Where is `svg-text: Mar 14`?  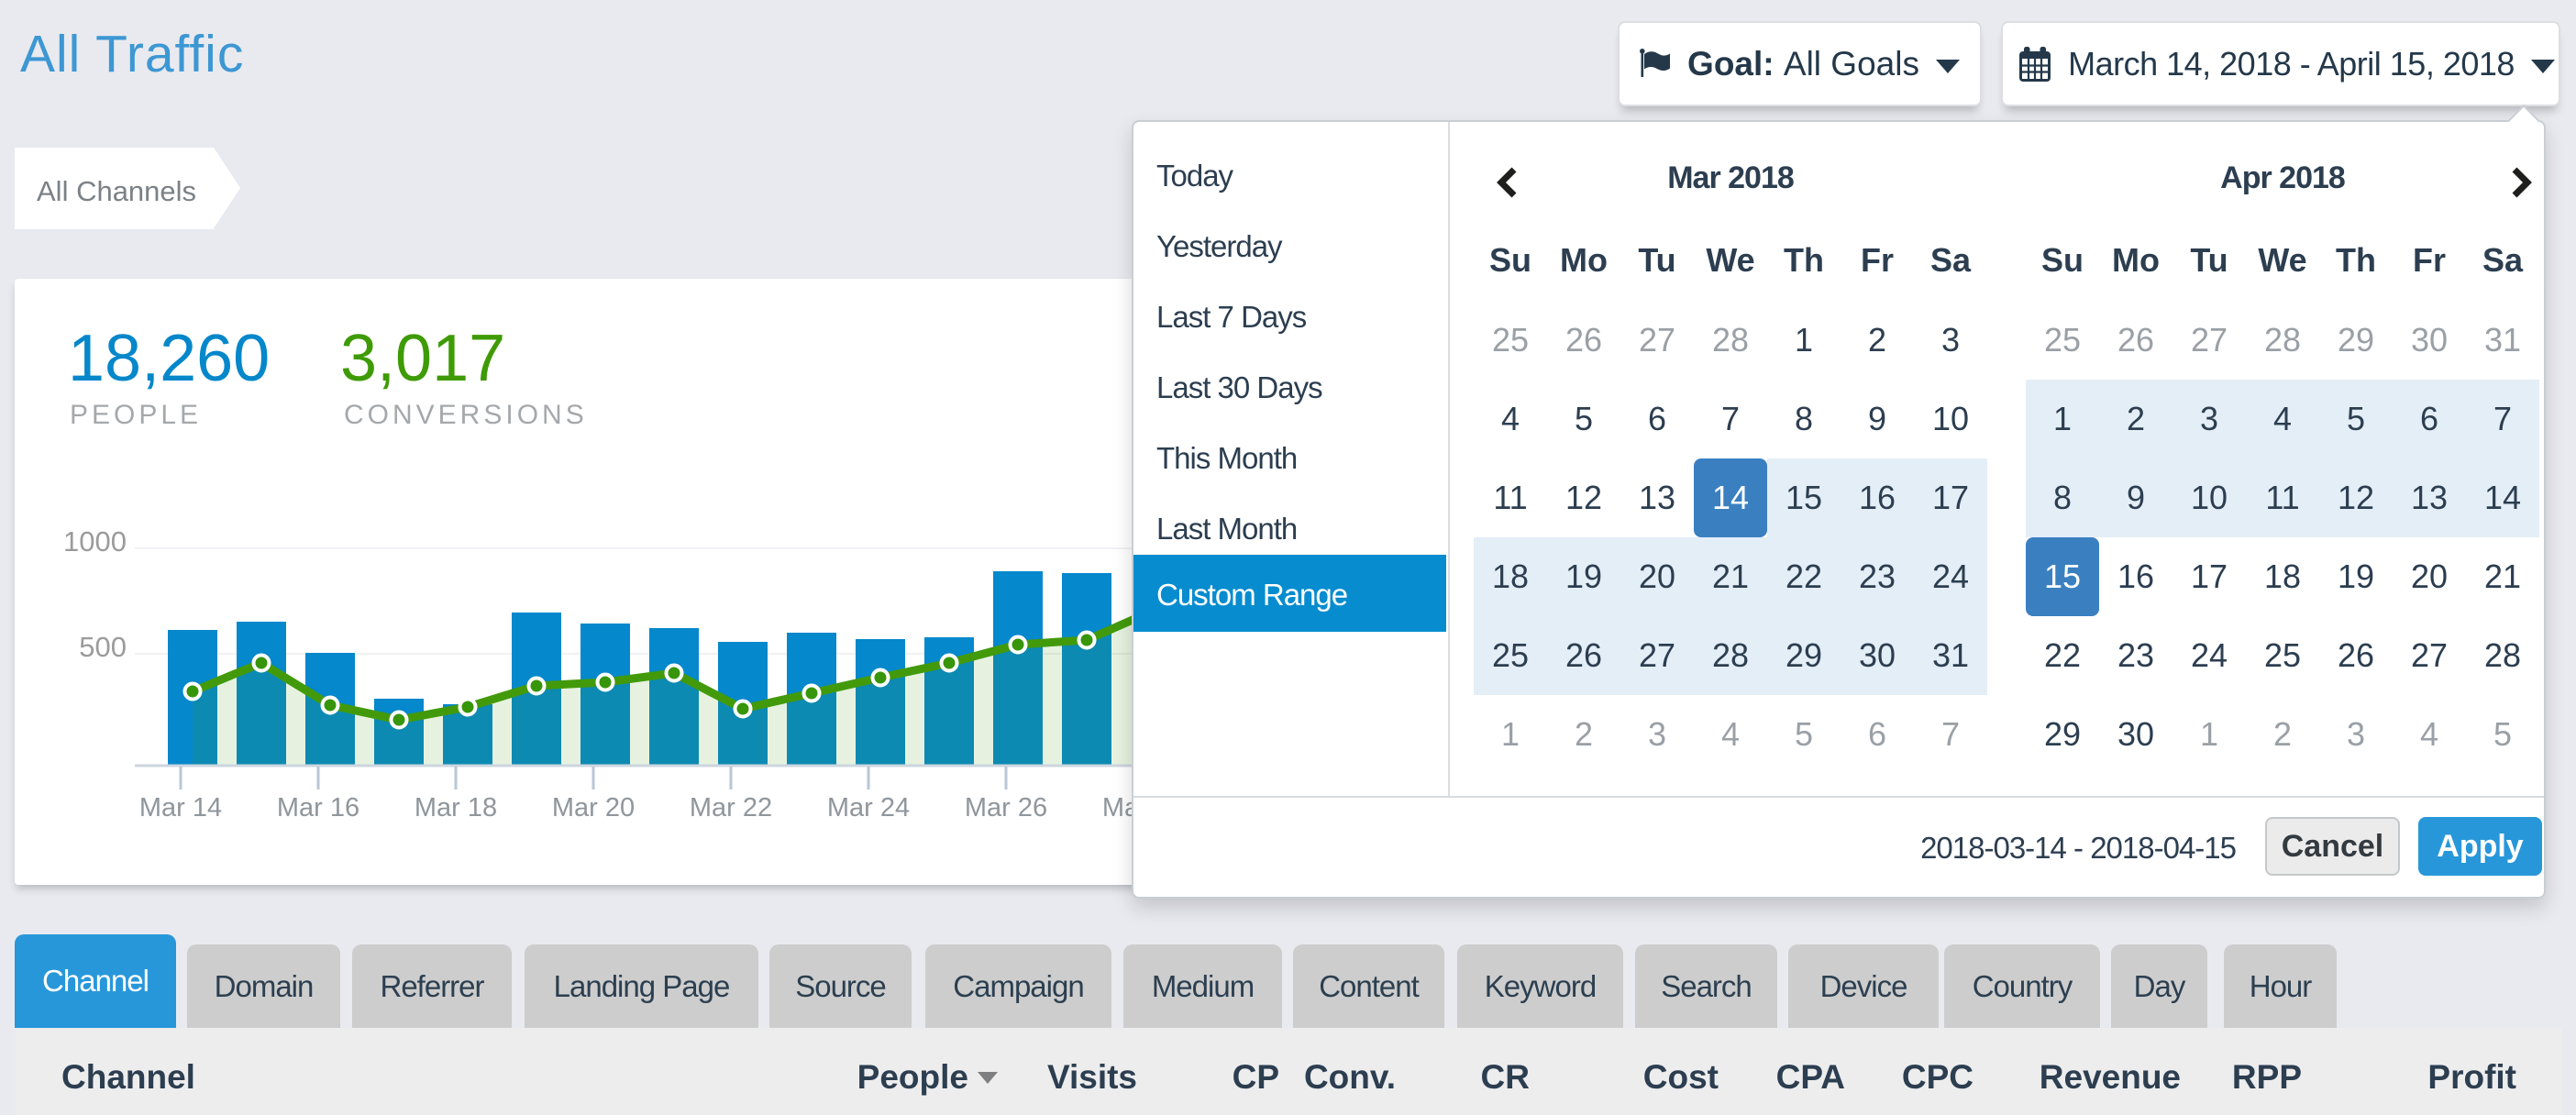 svg-text: Mar 14 is located at coordinates (180, 807).